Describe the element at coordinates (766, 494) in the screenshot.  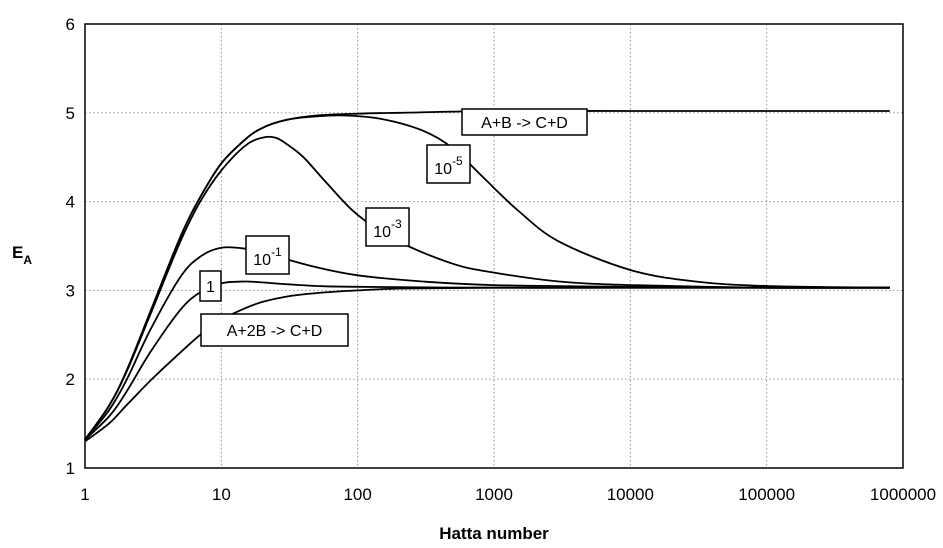
I see `x-tick-label: 100000` at that location.